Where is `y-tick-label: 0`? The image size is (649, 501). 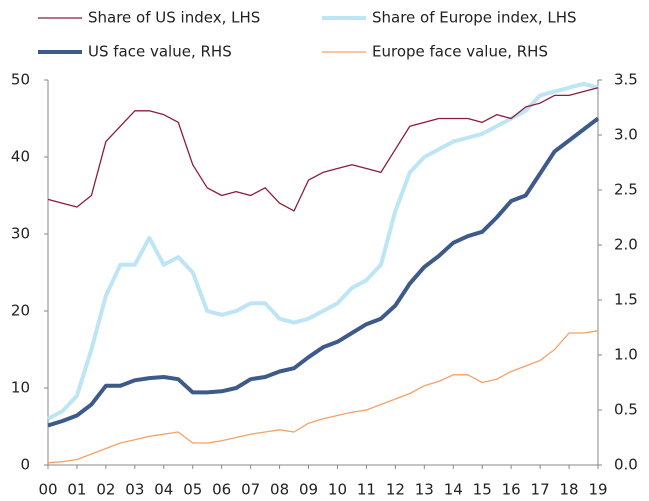 y-tick-label: 0 is located at coordinates (25, 465).